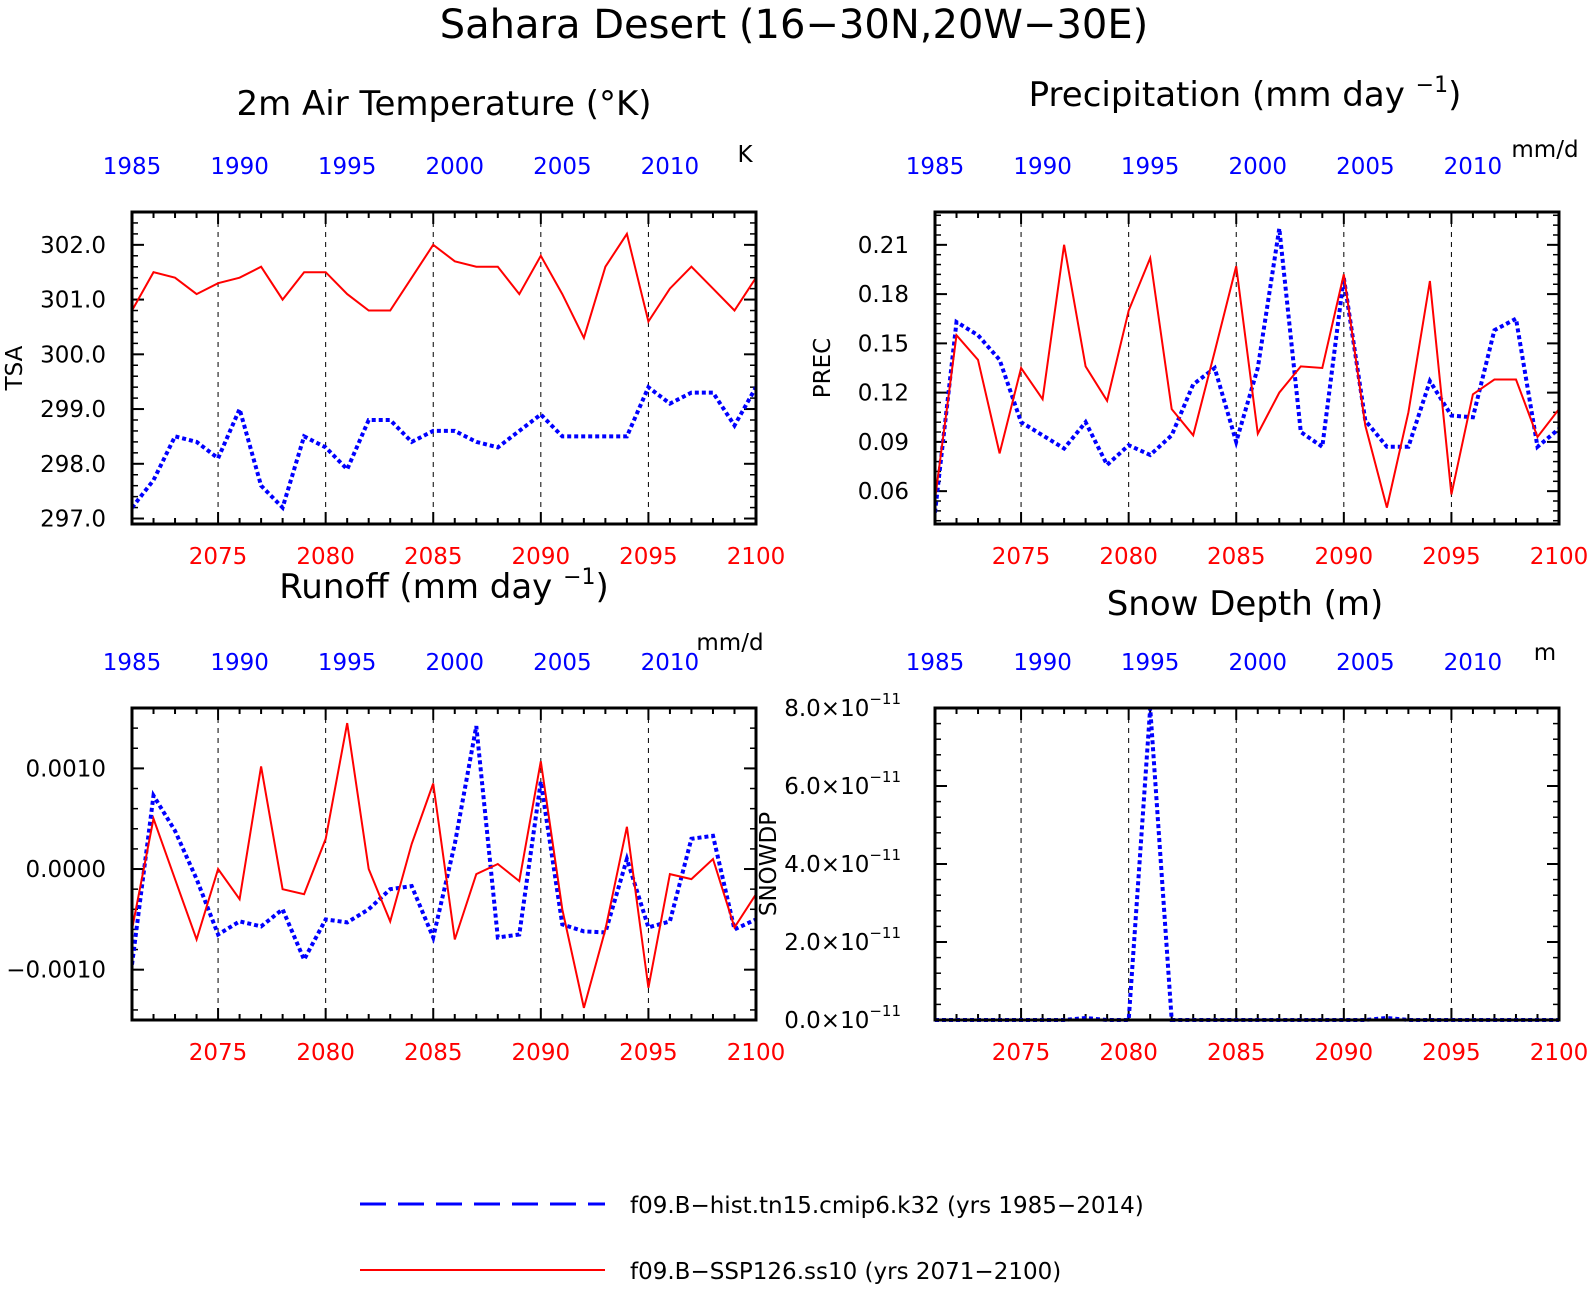  I want to click on y-tick-label: 301.0, so click(73, 301).